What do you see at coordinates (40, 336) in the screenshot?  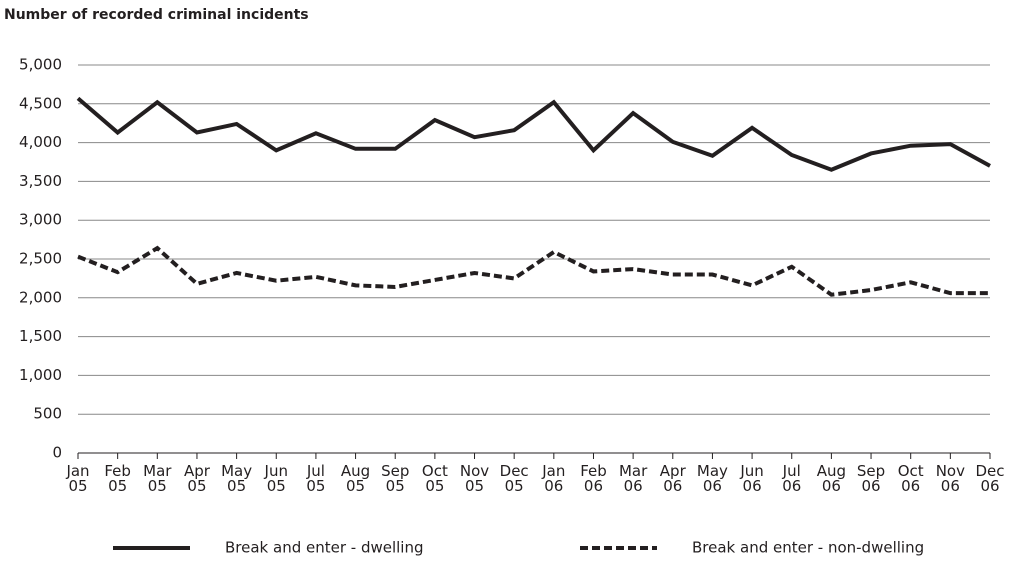 I see `y-tick-label: 1,500` at bounding box center [40, 336].